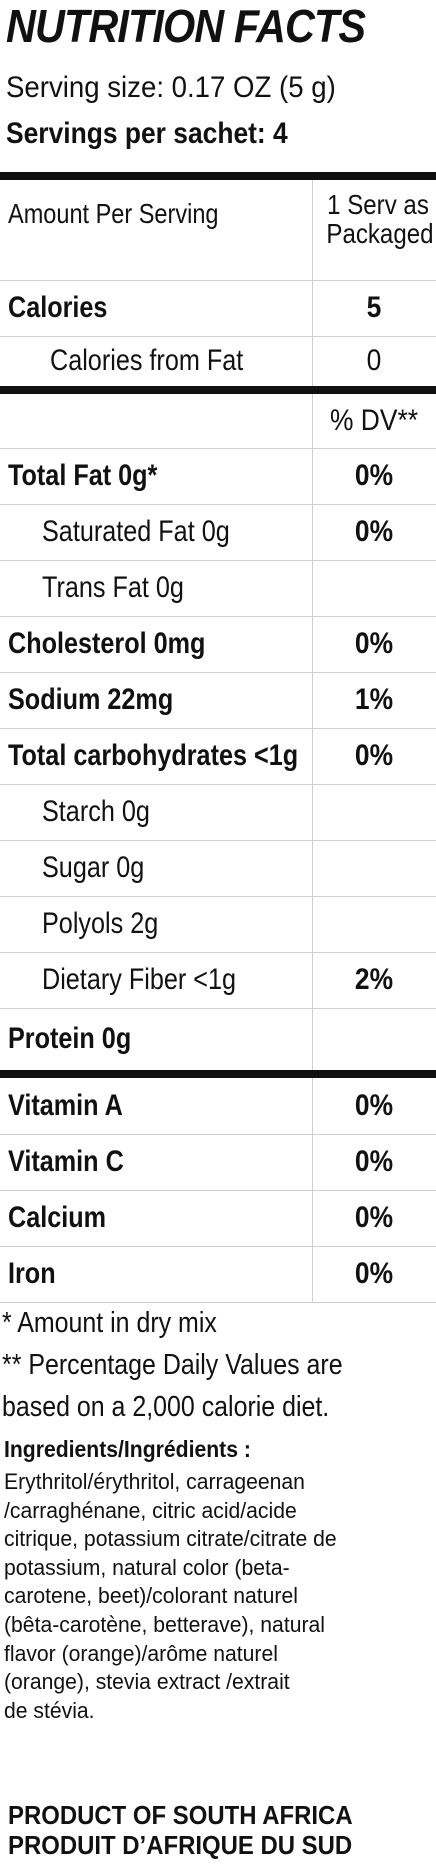 The image size is (436, 1865). Describe the element at coordinates (218, 1162) in the screenshot. I see `table-row: Vitamin C 0%` at that location.